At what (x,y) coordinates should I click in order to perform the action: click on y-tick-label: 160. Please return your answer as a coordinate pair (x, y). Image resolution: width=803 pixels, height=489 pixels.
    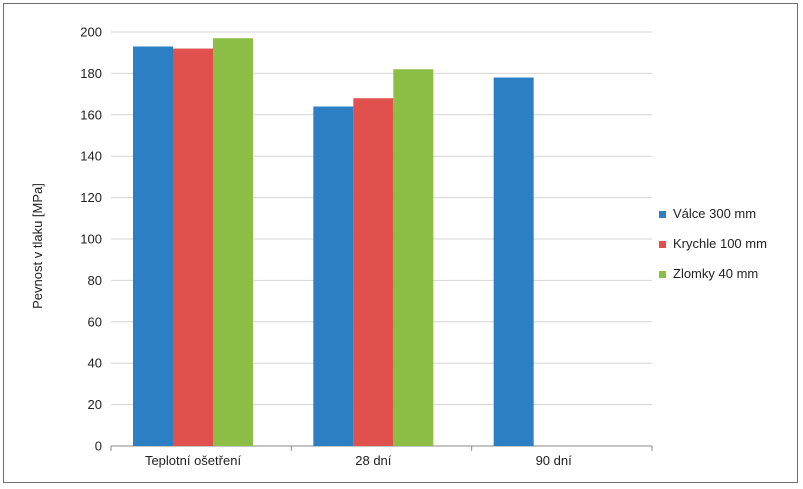
    Looking at the image, I should click on (91, 114).